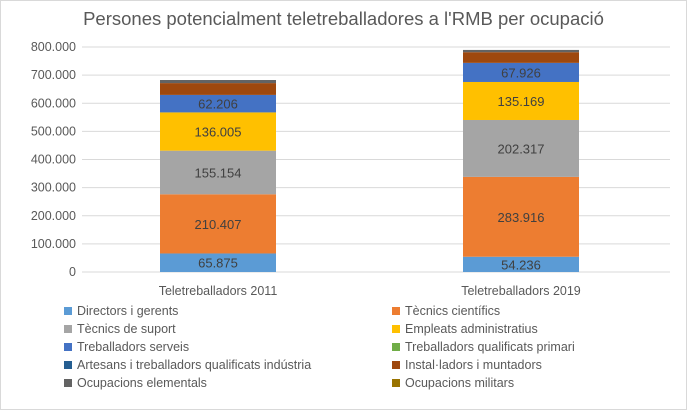 The height and width of the screenshot is (410, 687). I want to click on data-label: 210.407, so click(218, 224).